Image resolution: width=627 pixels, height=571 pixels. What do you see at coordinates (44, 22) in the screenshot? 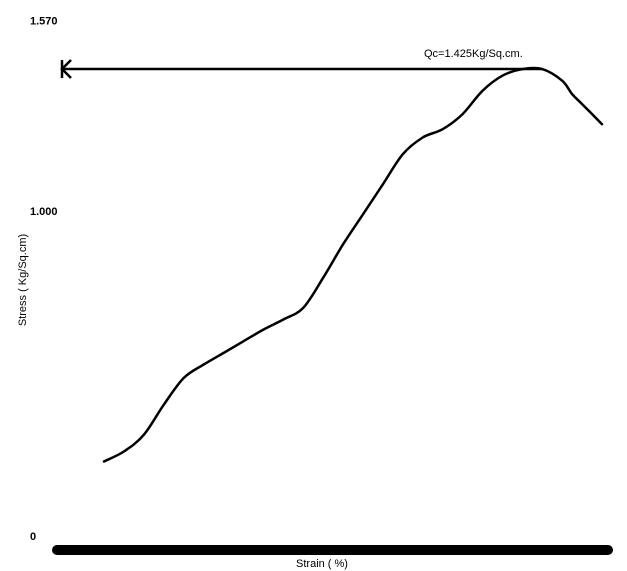
I see `y-tick-label: 1.570` at bounding box center [44, 22].